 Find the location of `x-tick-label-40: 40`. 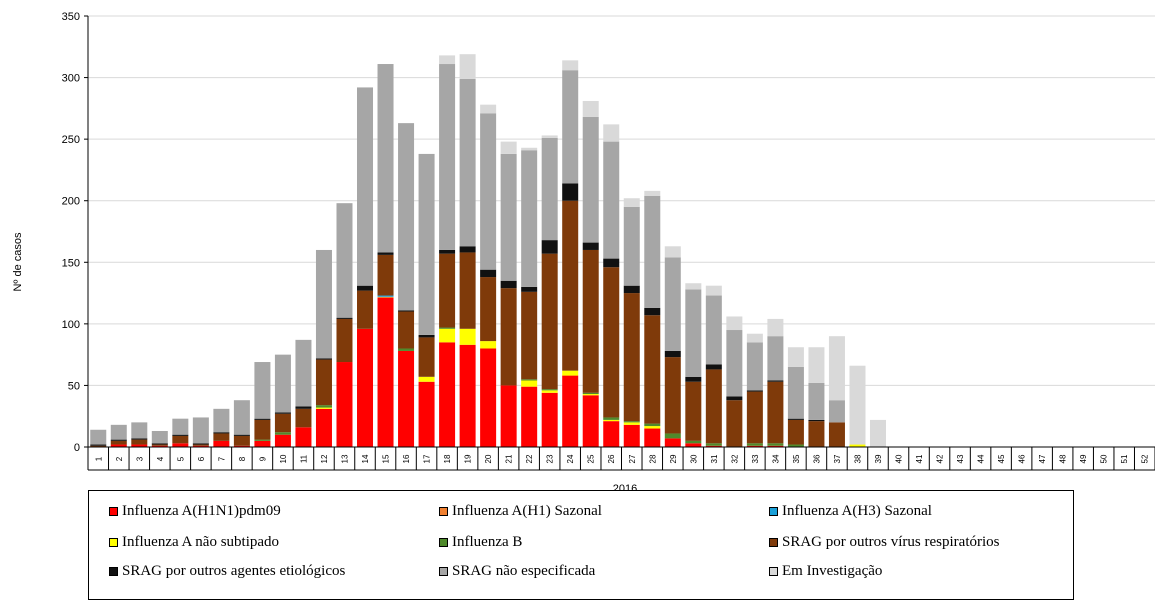

x-tick-label-40: 40 is located at coordinates (899, 458).